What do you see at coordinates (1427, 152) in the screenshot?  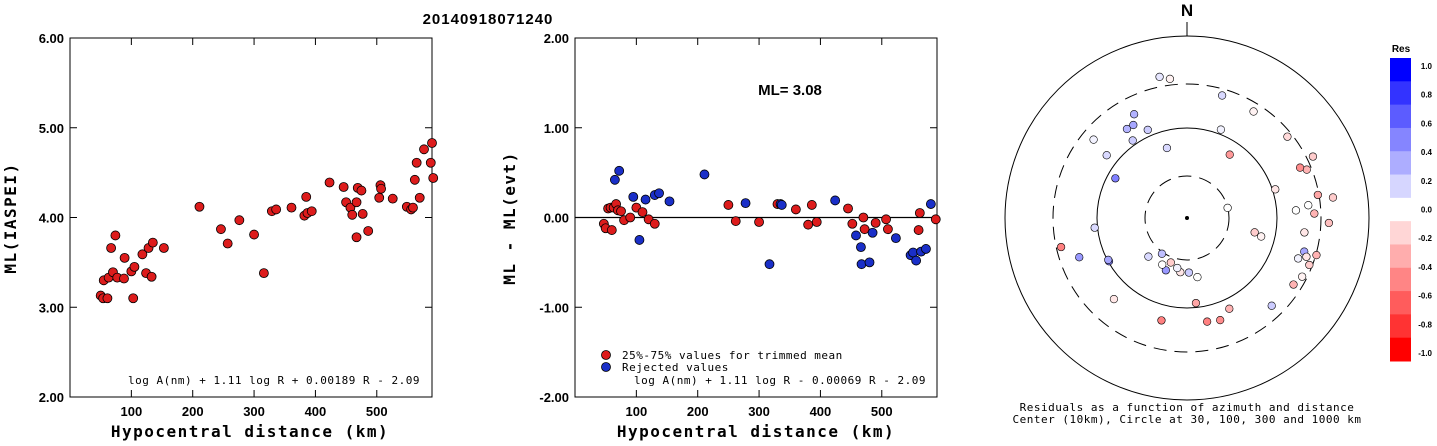 I see `colorbar-label: 0.4` at bounding box center [1427, 152].